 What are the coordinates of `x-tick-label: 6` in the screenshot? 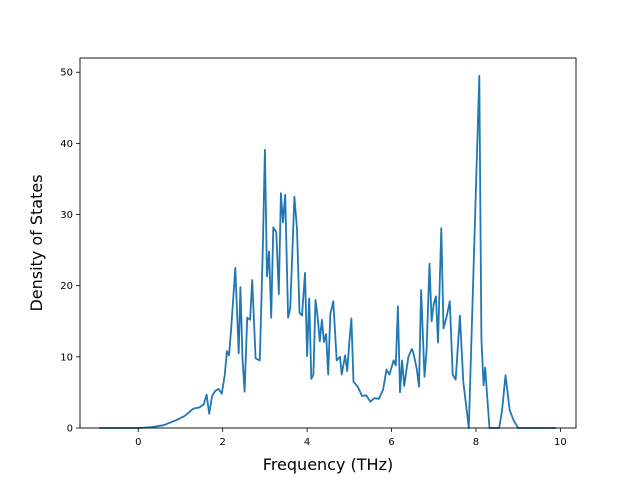 It's located at (391, 442).